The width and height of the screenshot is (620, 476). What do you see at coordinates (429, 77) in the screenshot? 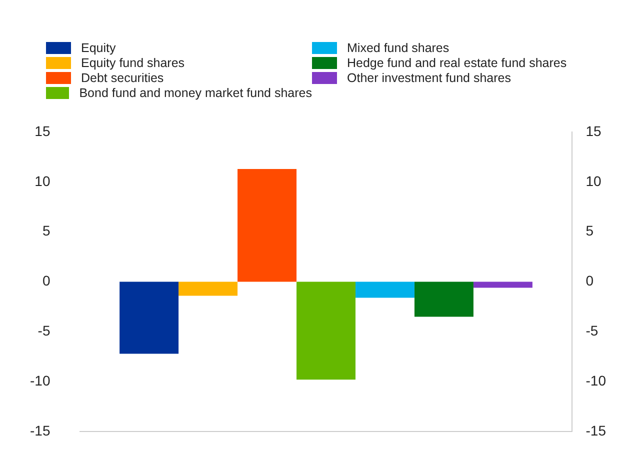
I see `legend-label: Other investment fund shares` at bounding box center [429, 77].